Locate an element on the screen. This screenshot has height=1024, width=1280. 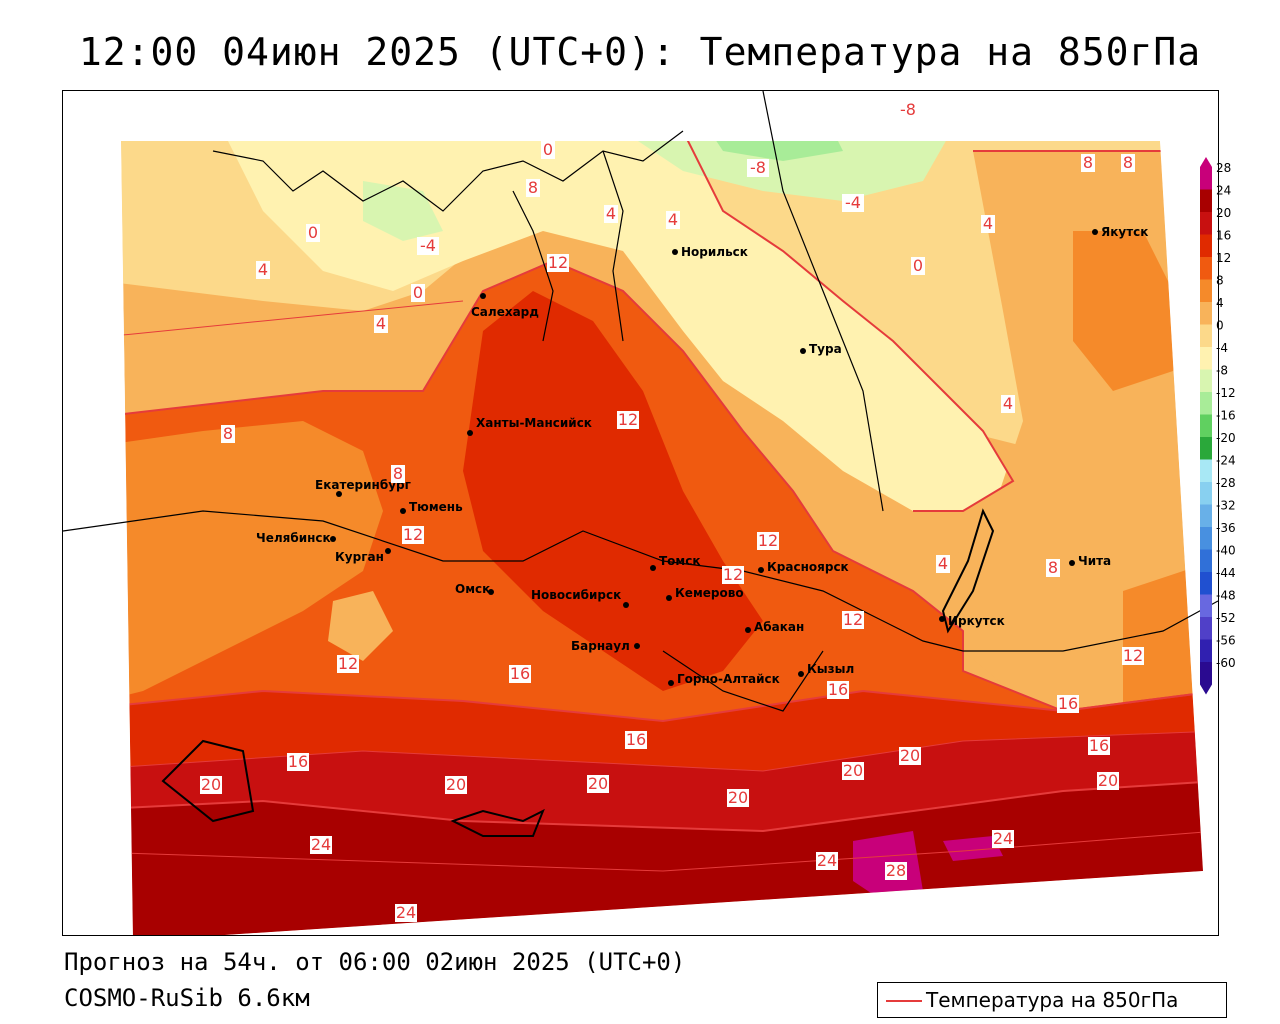
city-krasnoyarsk: Красноярск is located at coordinates (803, 567).